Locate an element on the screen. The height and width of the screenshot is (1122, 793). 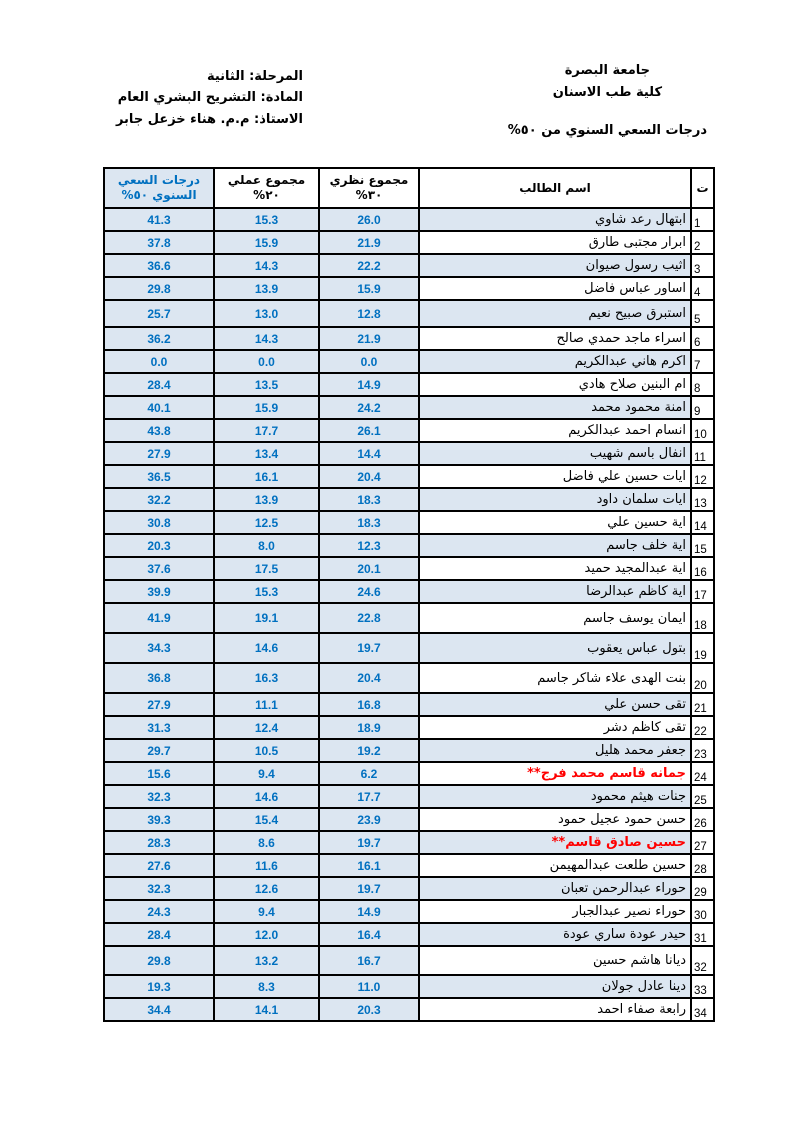
student-name-cell: تقى كاظم دشر is located at coordinates (555, 727).